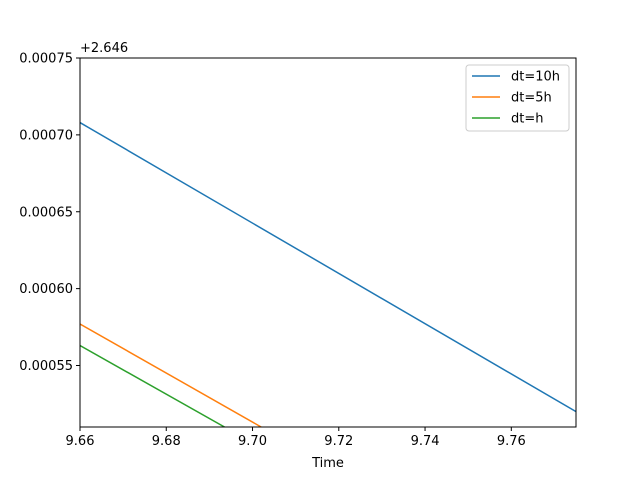 The height and width of the screenshot is (480, 640). What do you see at coordinates (338, 441) in the screenshot?
I see `x-tick-label: 9.72` at bounding box center [338, 441].